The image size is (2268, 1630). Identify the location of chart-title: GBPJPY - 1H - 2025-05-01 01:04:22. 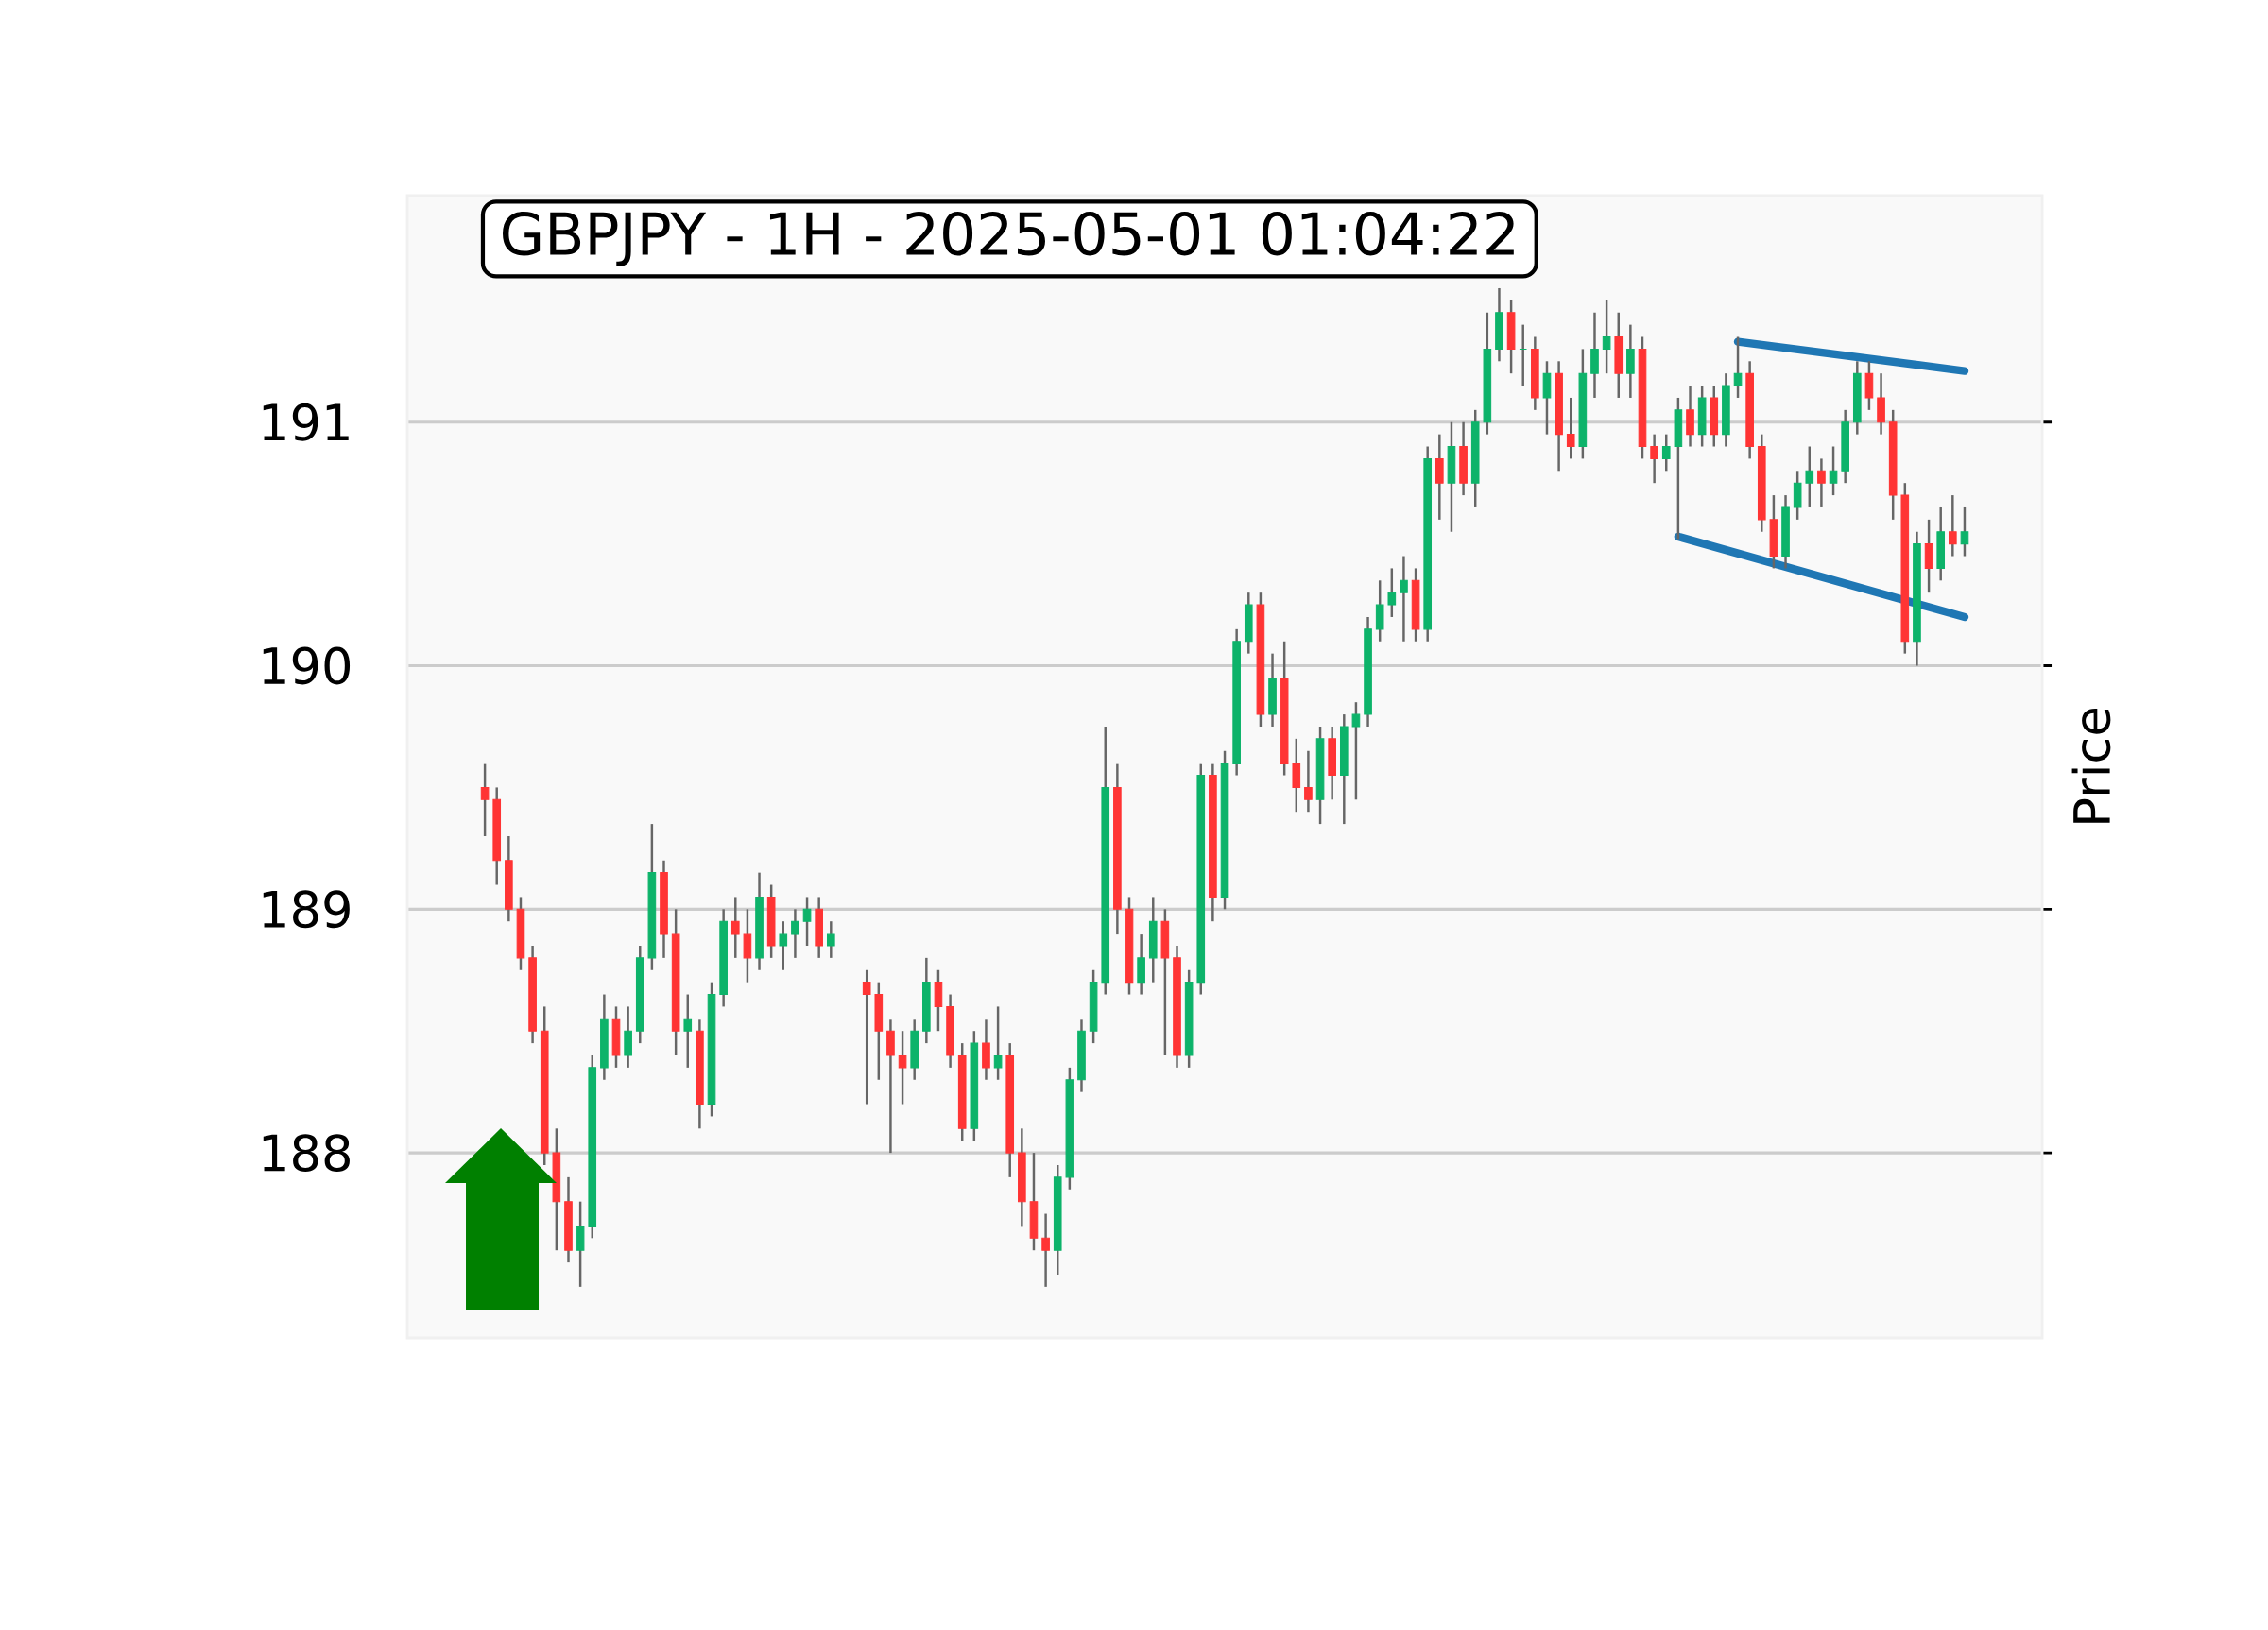
(1008, 239).